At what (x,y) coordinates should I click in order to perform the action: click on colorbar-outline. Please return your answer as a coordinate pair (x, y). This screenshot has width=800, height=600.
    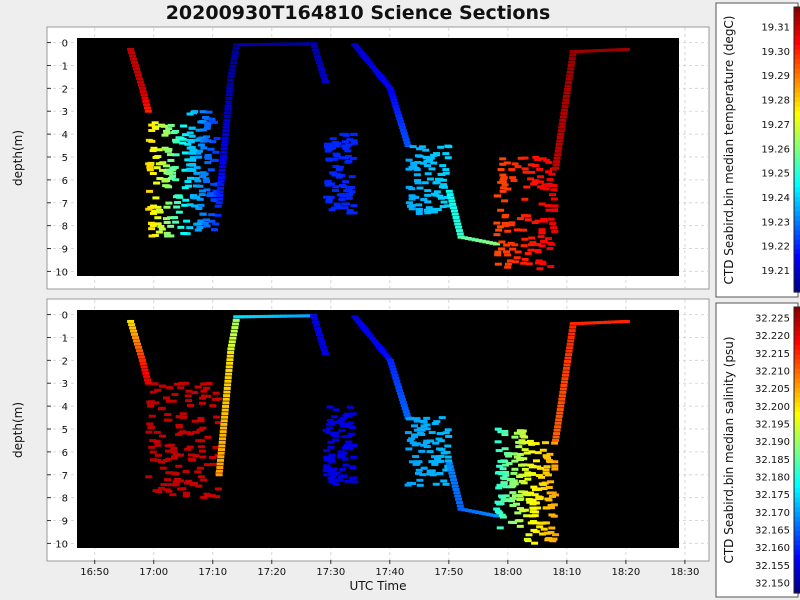
    Looking at the image, I should click on (796, 450).